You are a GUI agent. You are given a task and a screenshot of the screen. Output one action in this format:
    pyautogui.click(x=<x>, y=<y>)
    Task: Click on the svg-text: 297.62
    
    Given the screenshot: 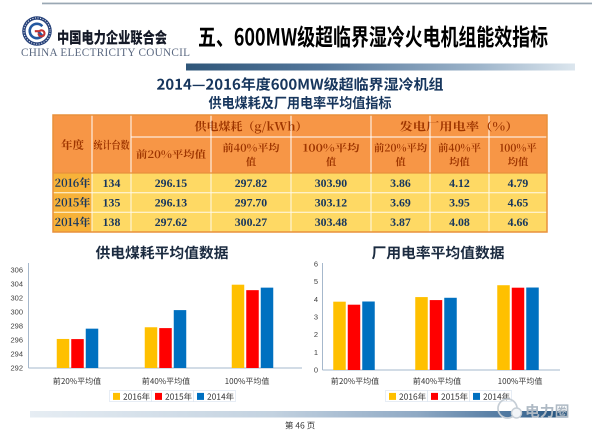 What is the action you would take?
    pyautogui.click(x=171, y=222)
    